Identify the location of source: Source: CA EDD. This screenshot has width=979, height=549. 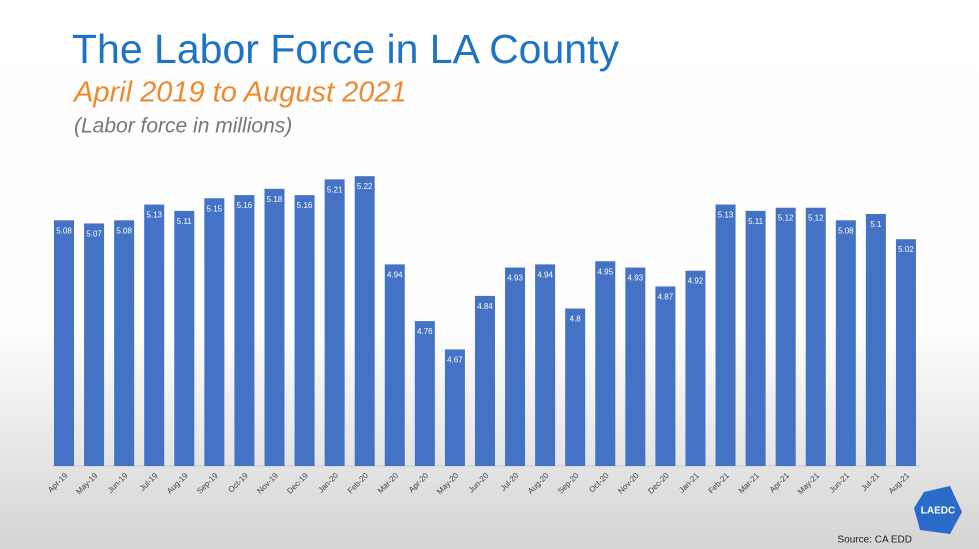
(875, 540).